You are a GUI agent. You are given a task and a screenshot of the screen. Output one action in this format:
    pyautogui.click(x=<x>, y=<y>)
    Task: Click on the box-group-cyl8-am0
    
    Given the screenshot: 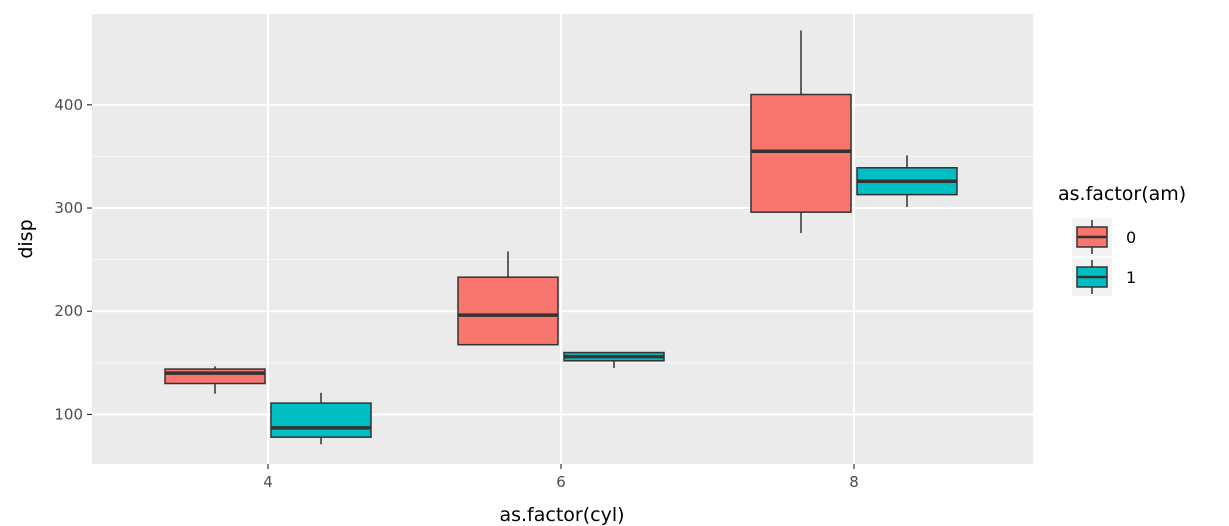 What is the action you would take?
    pyautogui.click(x=801, y=132)
    